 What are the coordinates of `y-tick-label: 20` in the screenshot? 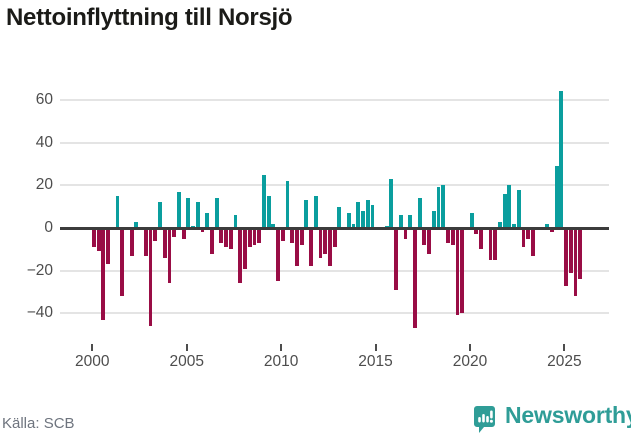 It's located at (44, 185).